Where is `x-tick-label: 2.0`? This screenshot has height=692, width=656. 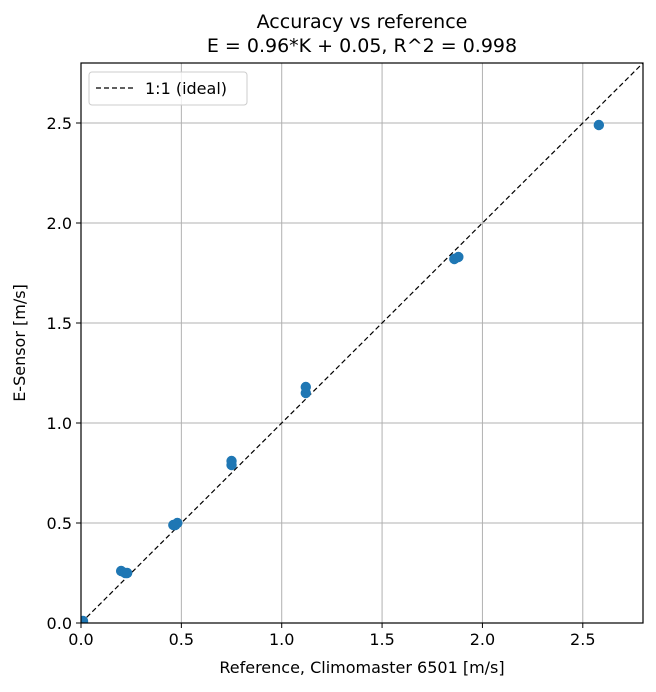
x-tick-label: 2.0 is located at coordinates (482, 639).